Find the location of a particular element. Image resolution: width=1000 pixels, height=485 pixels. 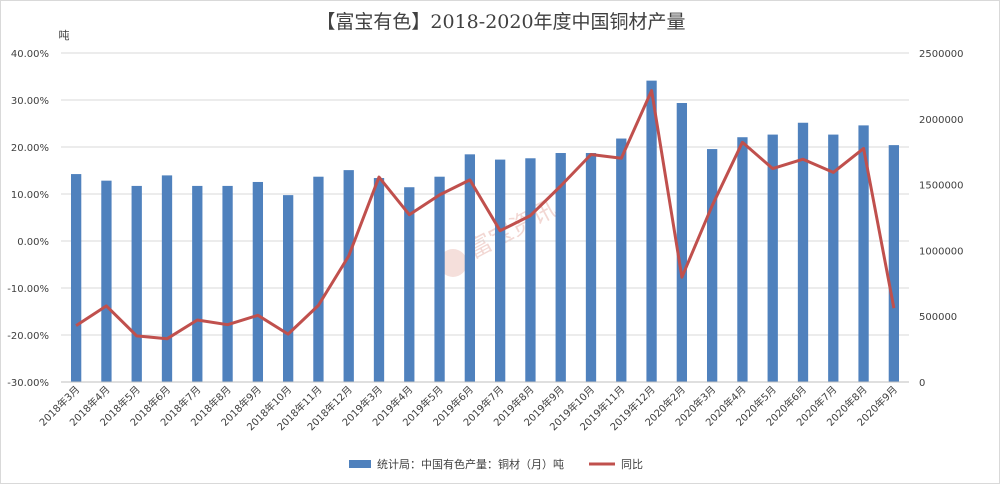

right-tick-label: 1000000 is located at coordinates (941, 251).